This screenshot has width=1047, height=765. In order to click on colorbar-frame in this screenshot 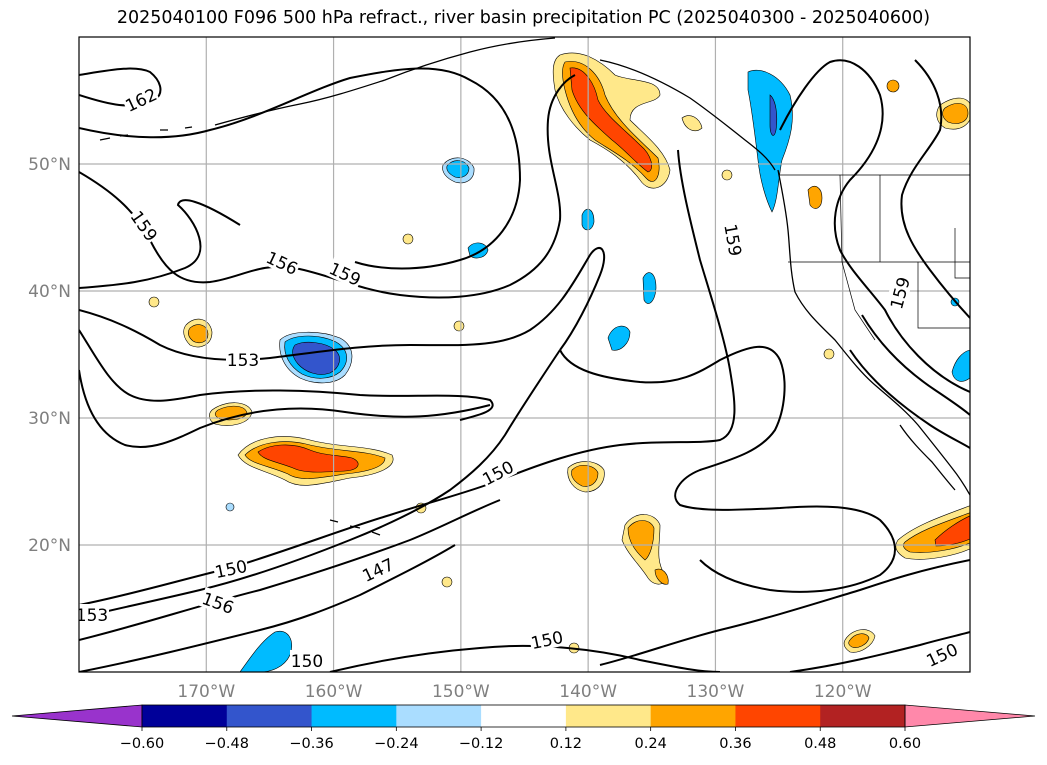, I will do `click(523, 716)`.